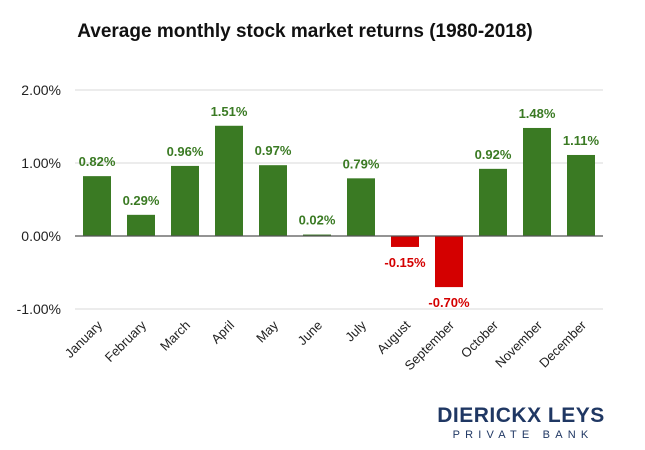  What do you see at coordinates (361, 207) in the screenshot?
I see `bar-july` at bounding box center [361, 207].